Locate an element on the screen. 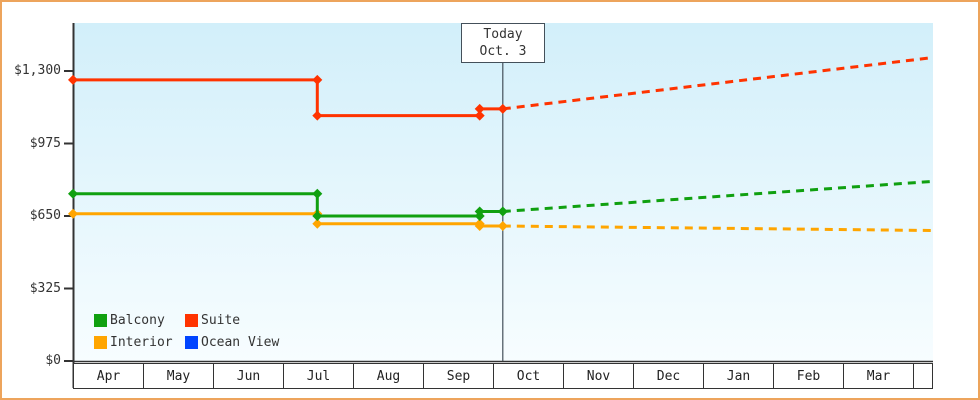  y-tick-label: $0 is located at coordinates (53, 360).